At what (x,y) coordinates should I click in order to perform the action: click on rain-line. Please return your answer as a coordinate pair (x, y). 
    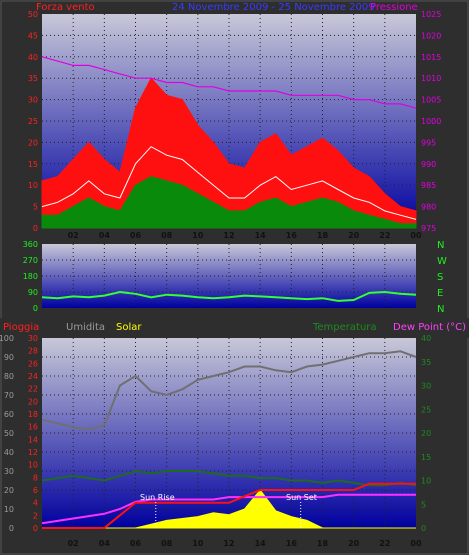
    Looking at the image, I should click on (229, 505).